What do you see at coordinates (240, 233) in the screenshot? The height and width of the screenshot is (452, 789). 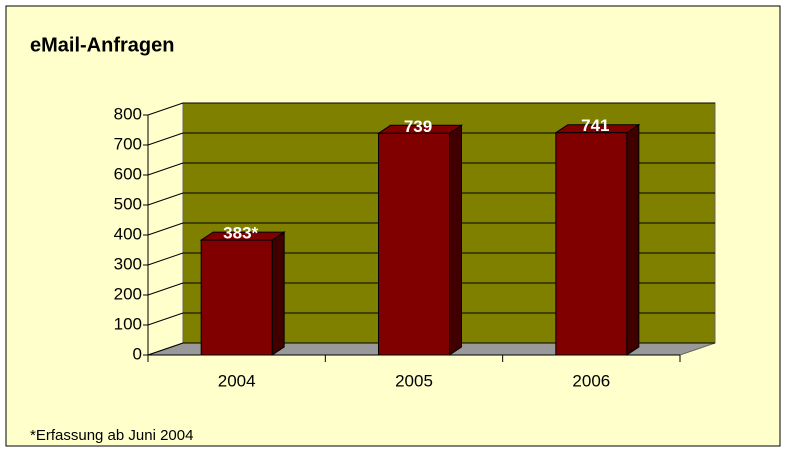 I see `data-label: 383*` at bounding box center [240, 233].